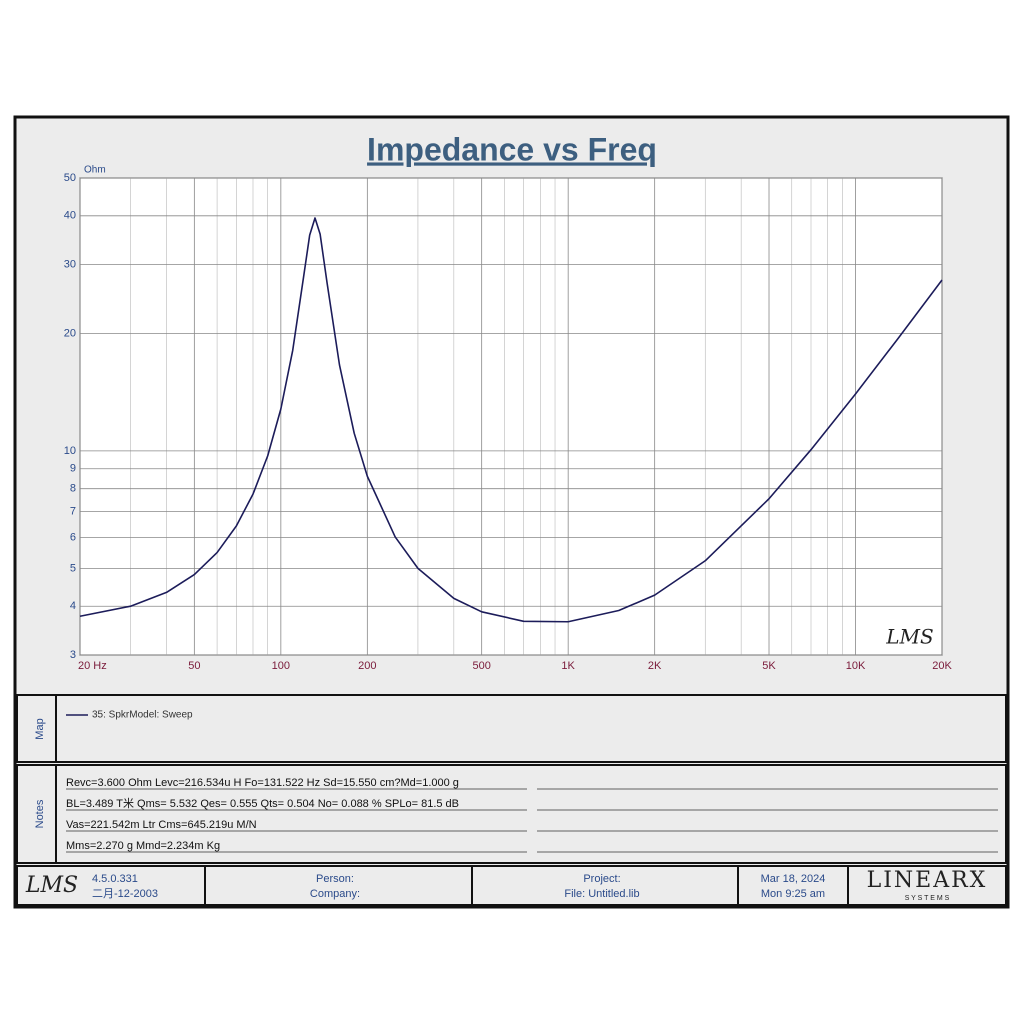  I want to click on y-tick-label: 6, so click(73, 537).